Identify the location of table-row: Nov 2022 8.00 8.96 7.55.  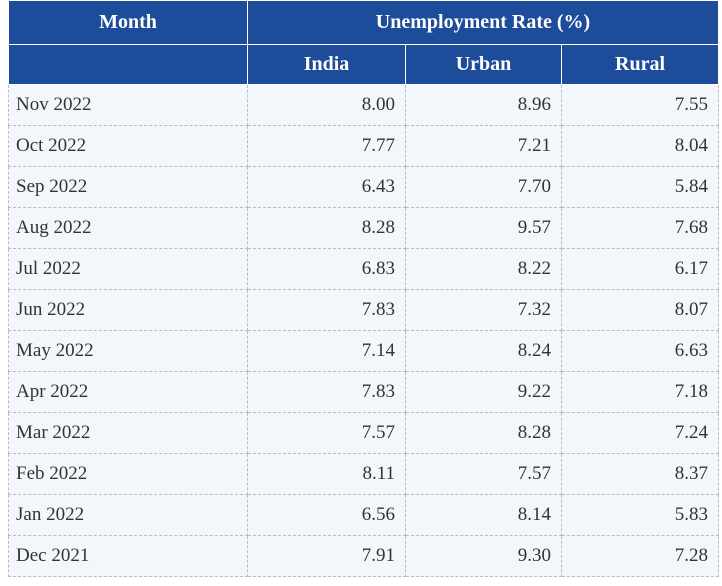
(364, 105).